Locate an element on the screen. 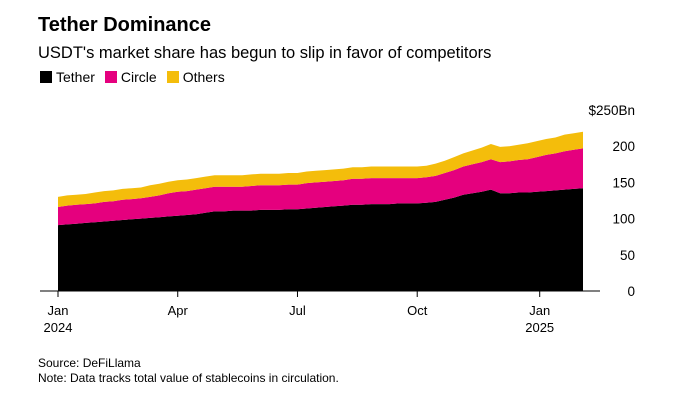 This screenshot has width=681, height=403. y-tick-label-4: 50 is located at coordinates (627, 255).